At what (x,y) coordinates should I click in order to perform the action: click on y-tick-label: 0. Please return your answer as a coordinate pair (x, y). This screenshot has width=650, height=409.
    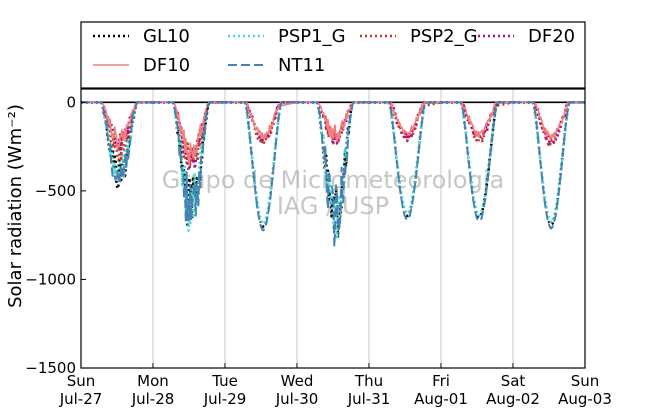
    Looking at the image, I should click on (71, 102).